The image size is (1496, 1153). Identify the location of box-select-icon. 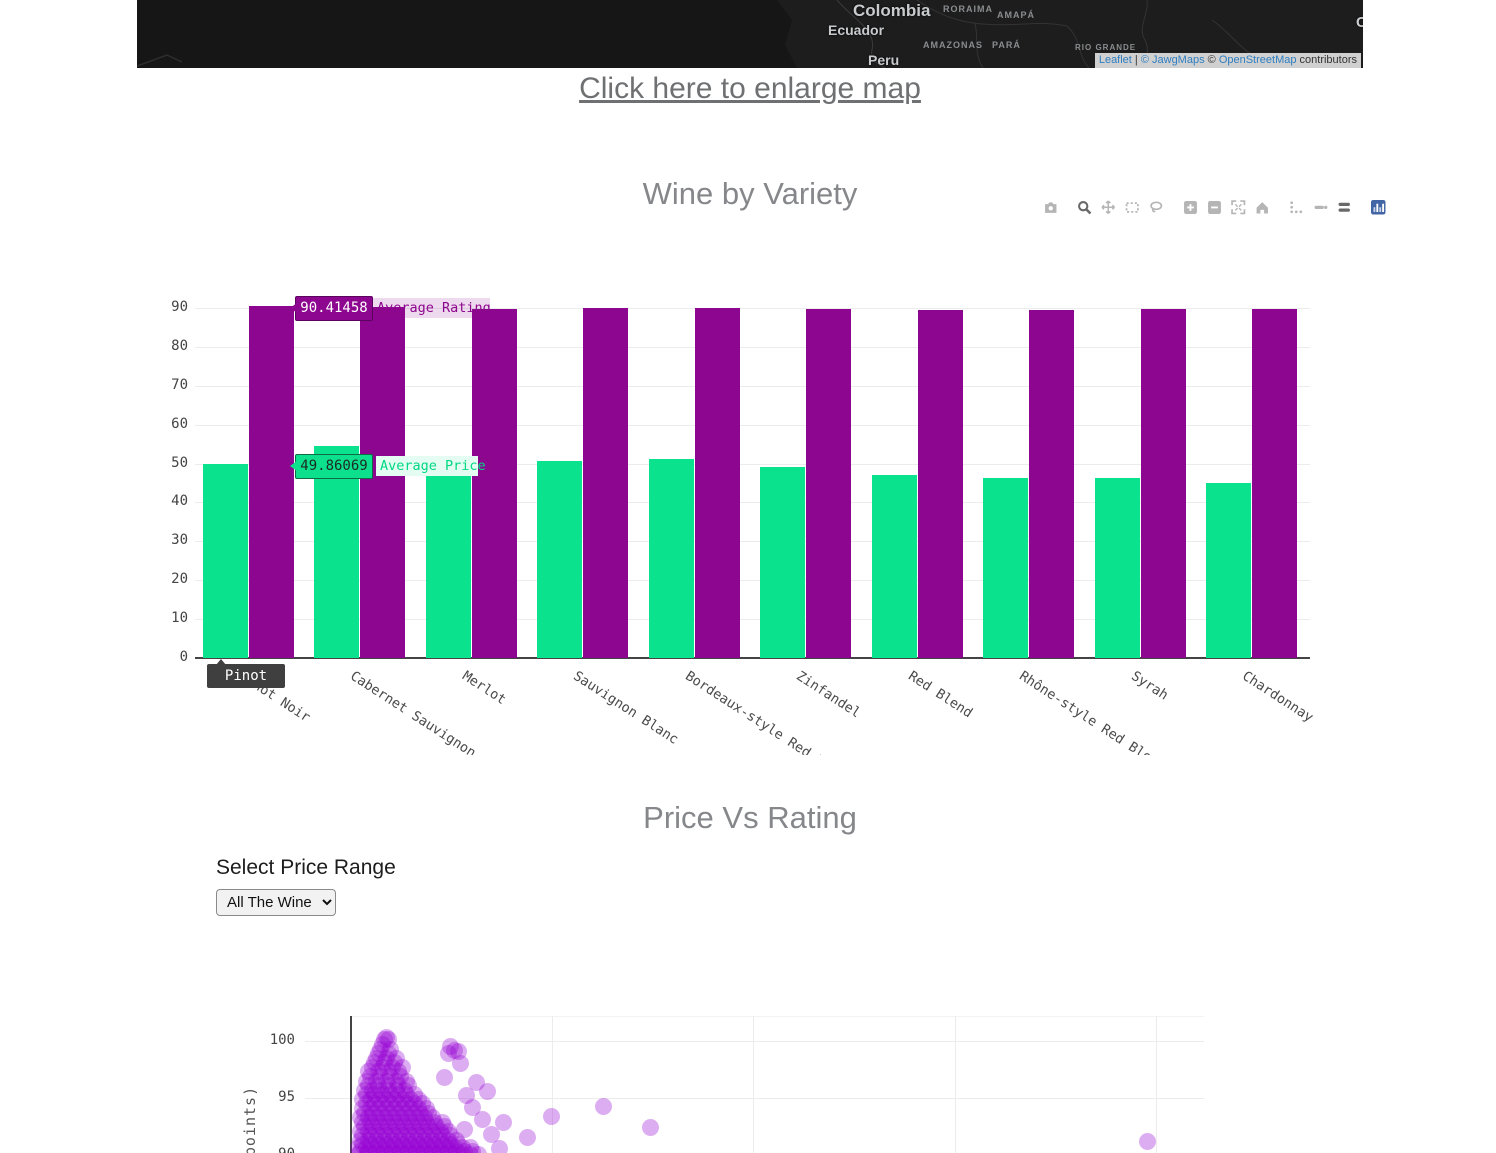
(1132, 207).